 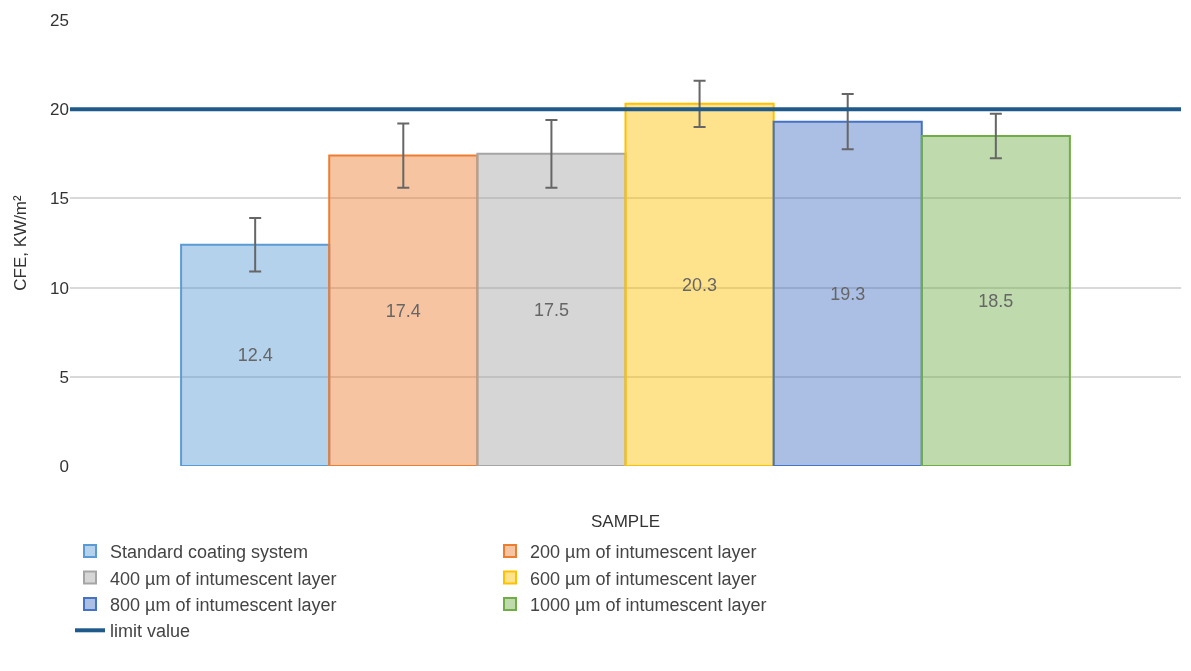 I want to click on legend-label: Standard coating system, so click(x=209, y=552).